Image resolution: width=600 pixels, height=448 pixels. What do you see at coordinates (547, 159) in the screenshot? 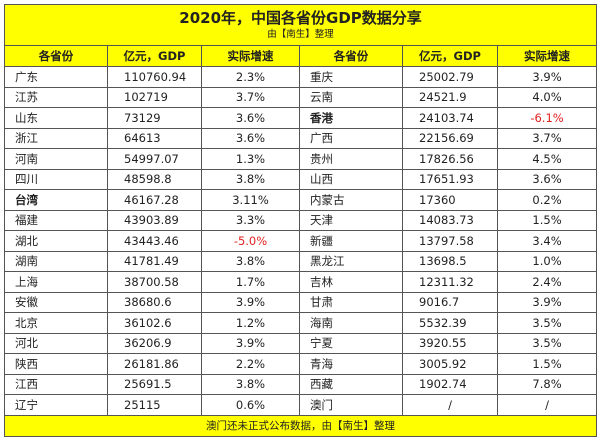
I see `growth-rate-cell: 4.5%` at bounding box center [547, 159].